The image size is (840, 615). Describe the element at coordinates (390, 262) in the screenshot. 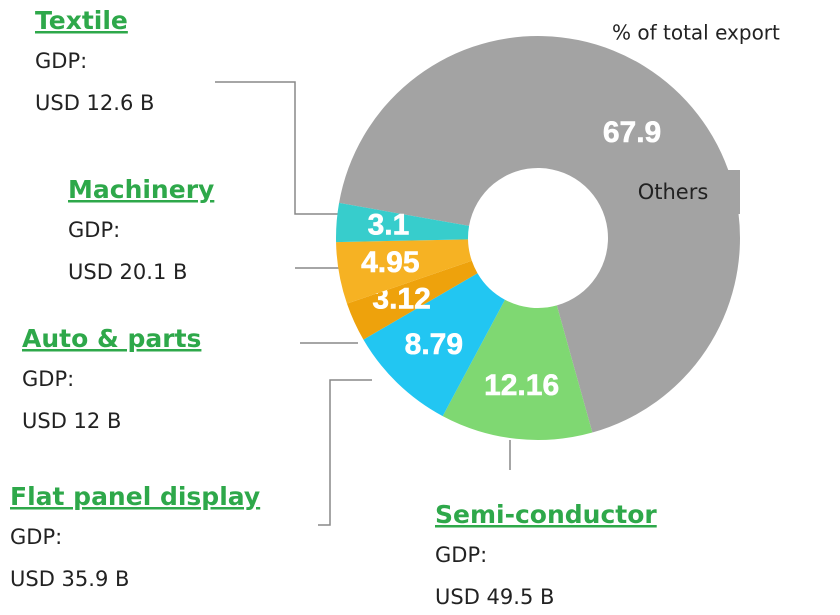

I see `value-label: 4.95` at that location.